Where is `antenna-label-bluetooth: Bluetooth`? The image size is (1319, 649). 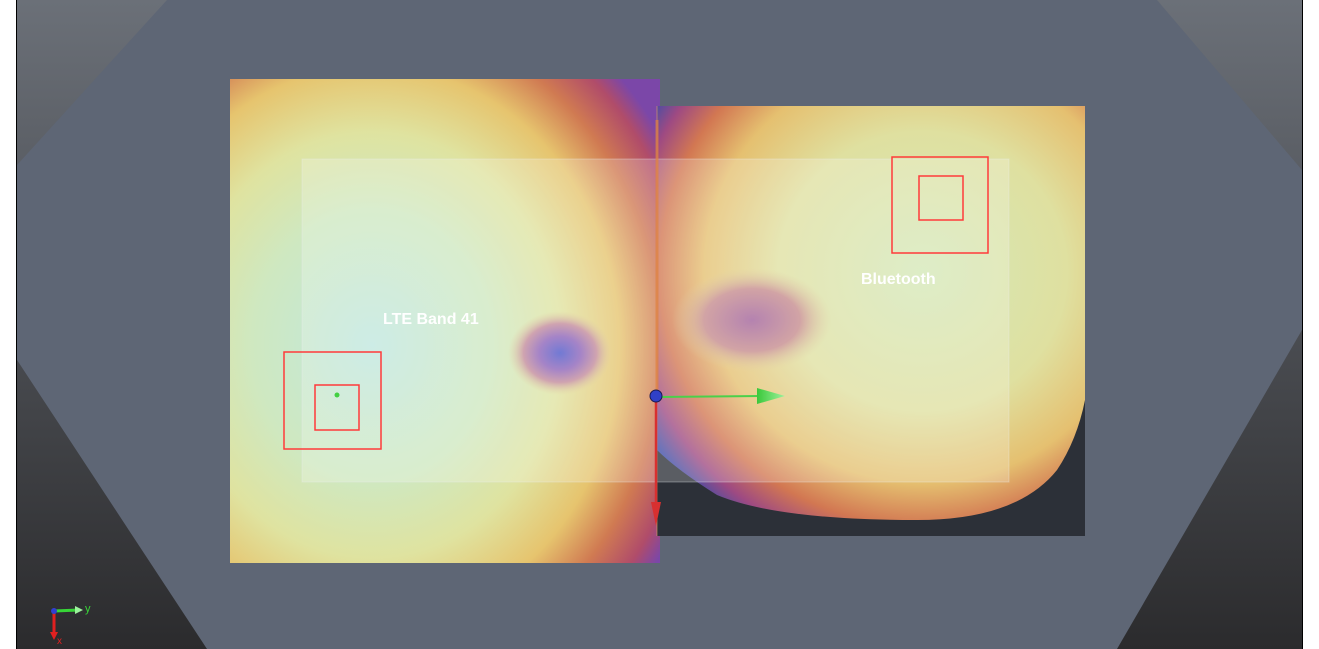
antenna-label-bluetooth: Bluetooth is located at coordinates (898, 279).